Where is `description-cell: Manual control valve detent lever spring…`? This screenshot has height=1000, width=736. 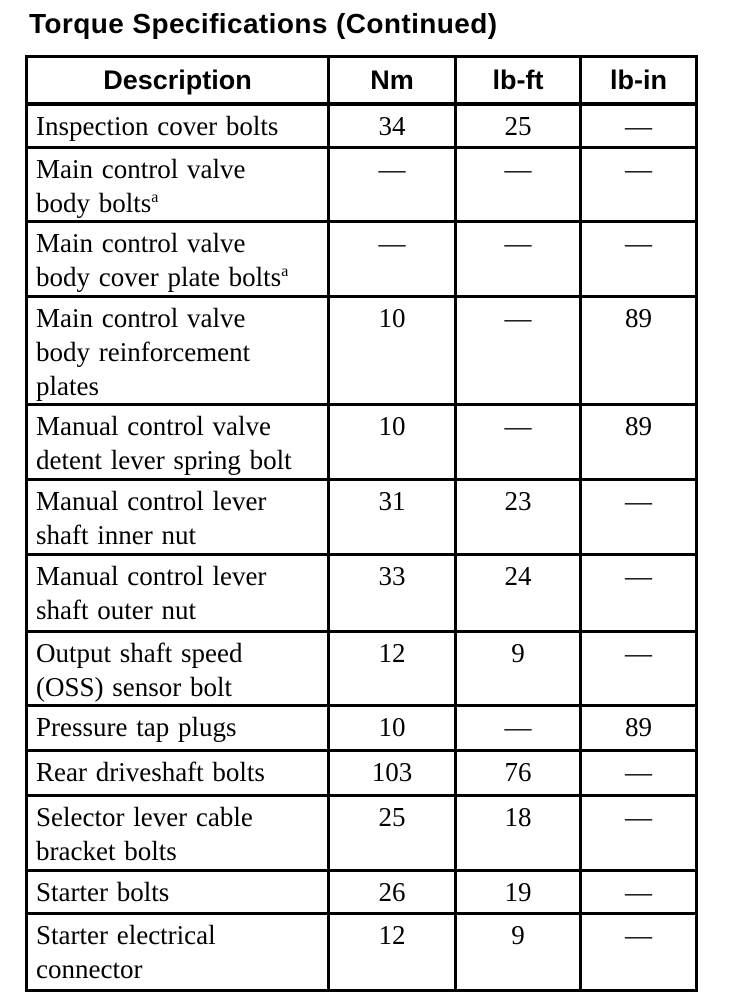 description-cell: Manual control valve detent lever spring… is located at coordinates (177, 441).